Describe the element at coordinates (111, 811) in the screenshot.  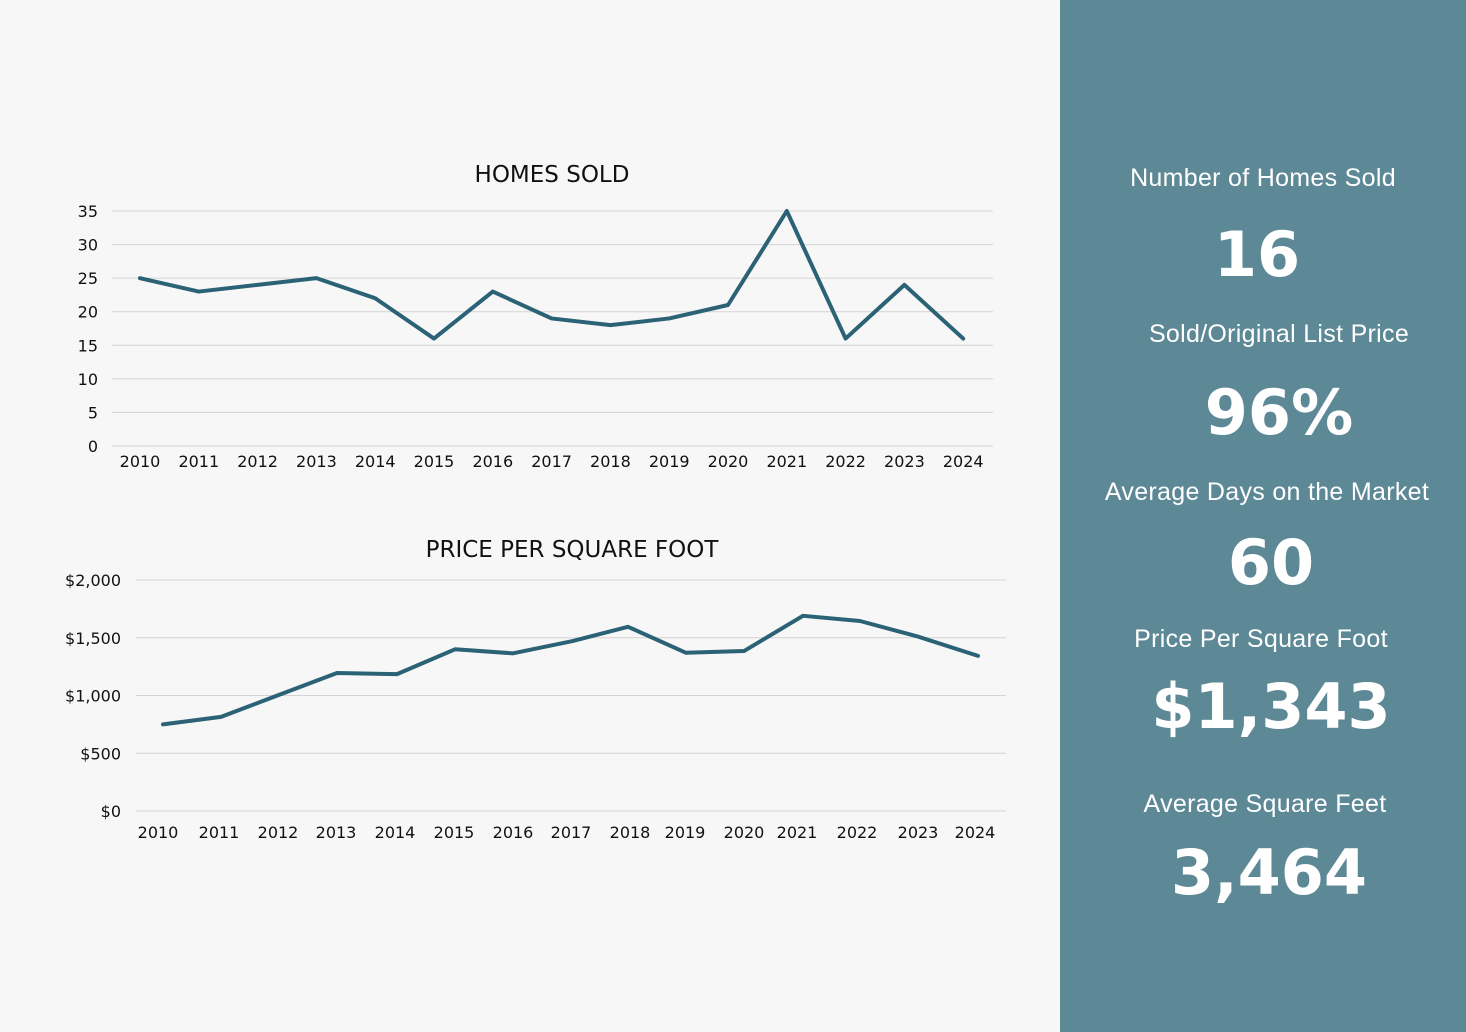
I see `y-tick-label: $0` at that location.